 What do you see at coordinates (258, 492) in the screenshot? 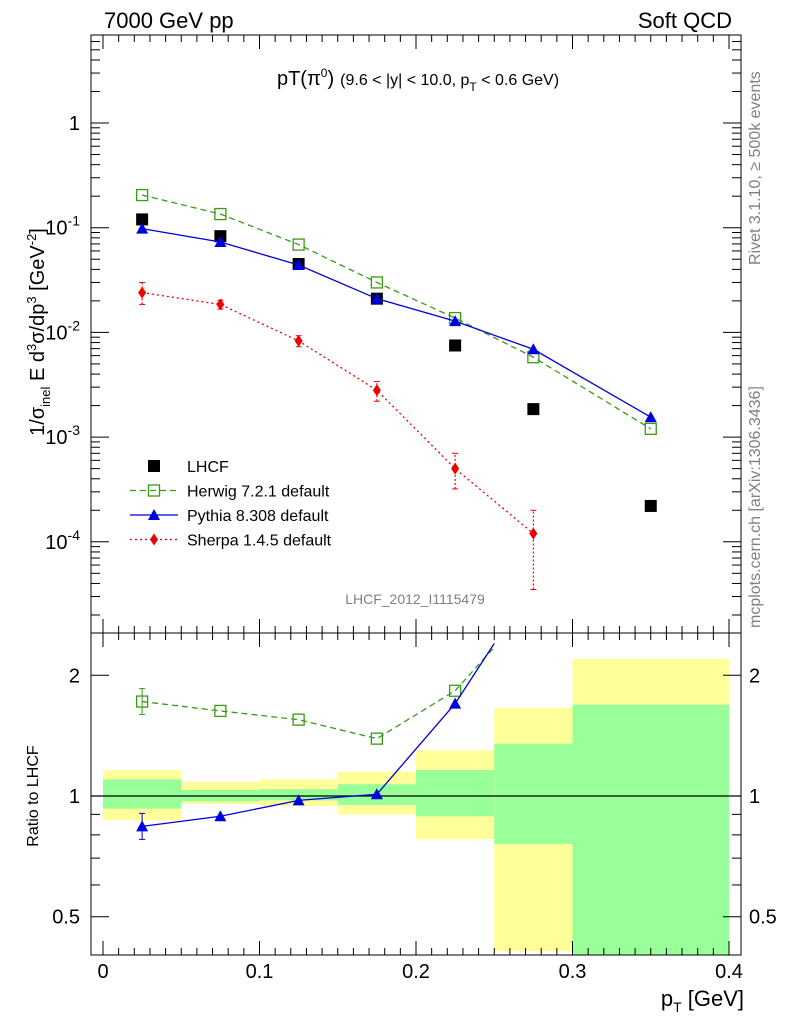
I see `legend-label: Herwig 7.2.1 default` at bounding box center [258, 492].